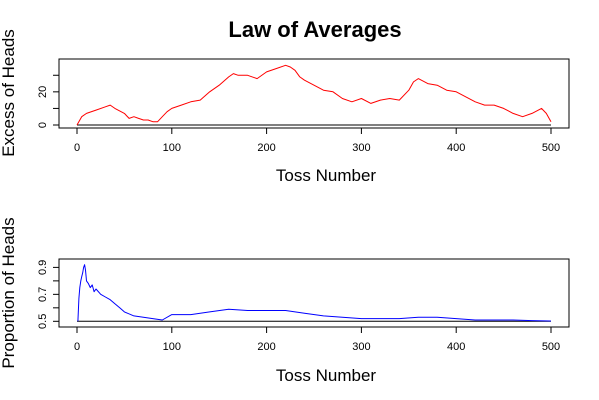  I want to click on y-tick-label: 20, so click(43, 92).